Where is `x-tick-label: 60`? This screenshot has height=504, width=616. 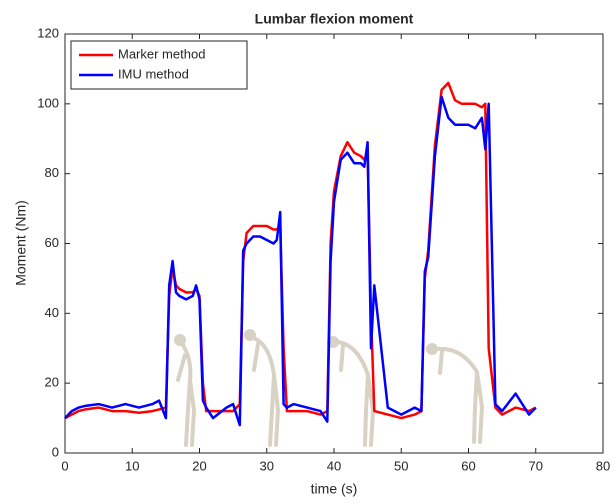
x-tick-label: 60 is located at coordinates (468, 465).